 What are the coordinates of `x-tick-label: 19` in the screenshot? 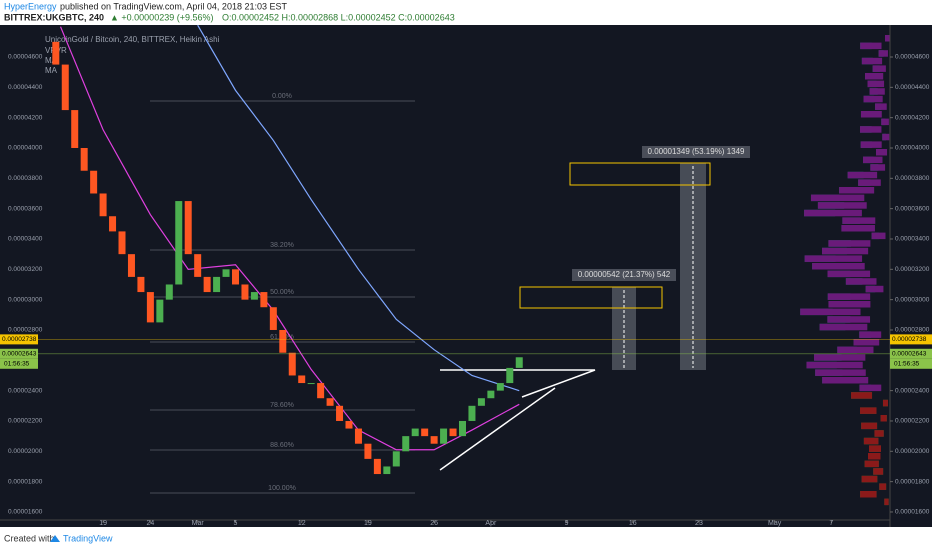 It's located at (368, 523).